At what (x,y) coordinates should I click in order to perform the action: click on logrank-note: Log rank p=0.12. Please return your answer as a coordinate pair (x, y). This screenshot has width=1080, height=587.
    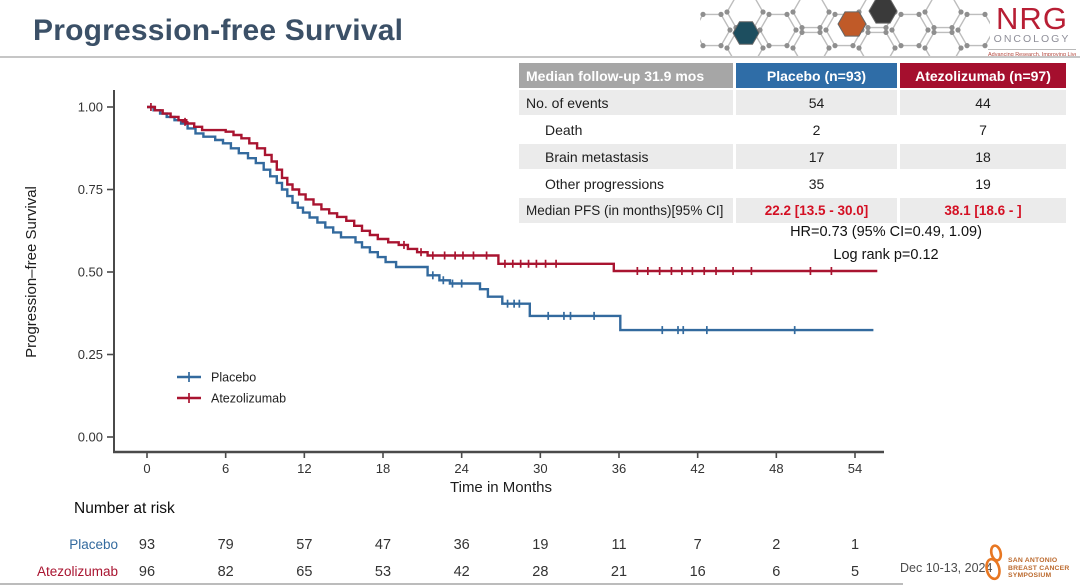
    Looking at the image, I should click on (886, 255).